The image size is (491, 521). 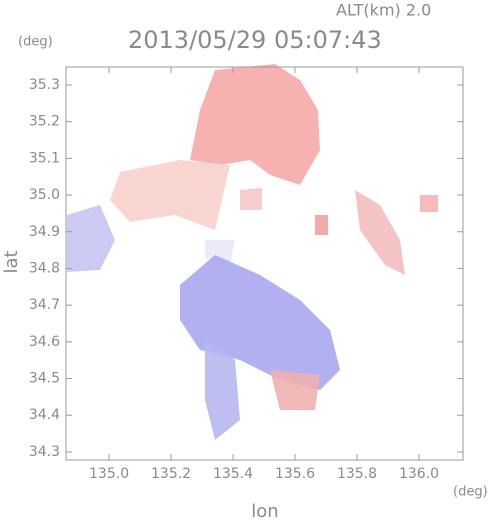 What do you see at coordinates (383, 10) in the screenshot?
I see `subtitle: ALT(km) 2.0` at bounding box center [383, 10].